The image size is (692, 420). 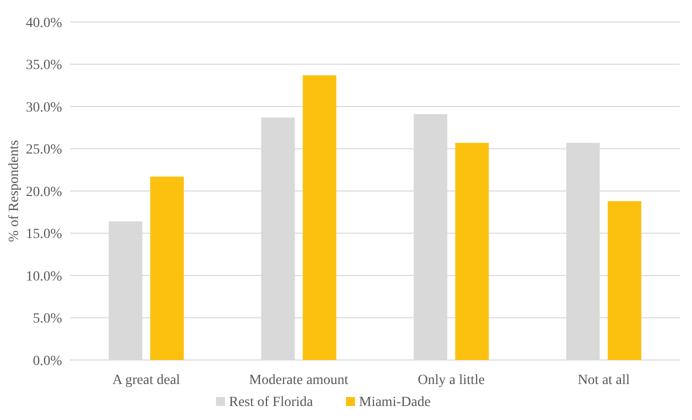 I want to click on y-tick-label: 5.0%, so click(x=47, y=319).